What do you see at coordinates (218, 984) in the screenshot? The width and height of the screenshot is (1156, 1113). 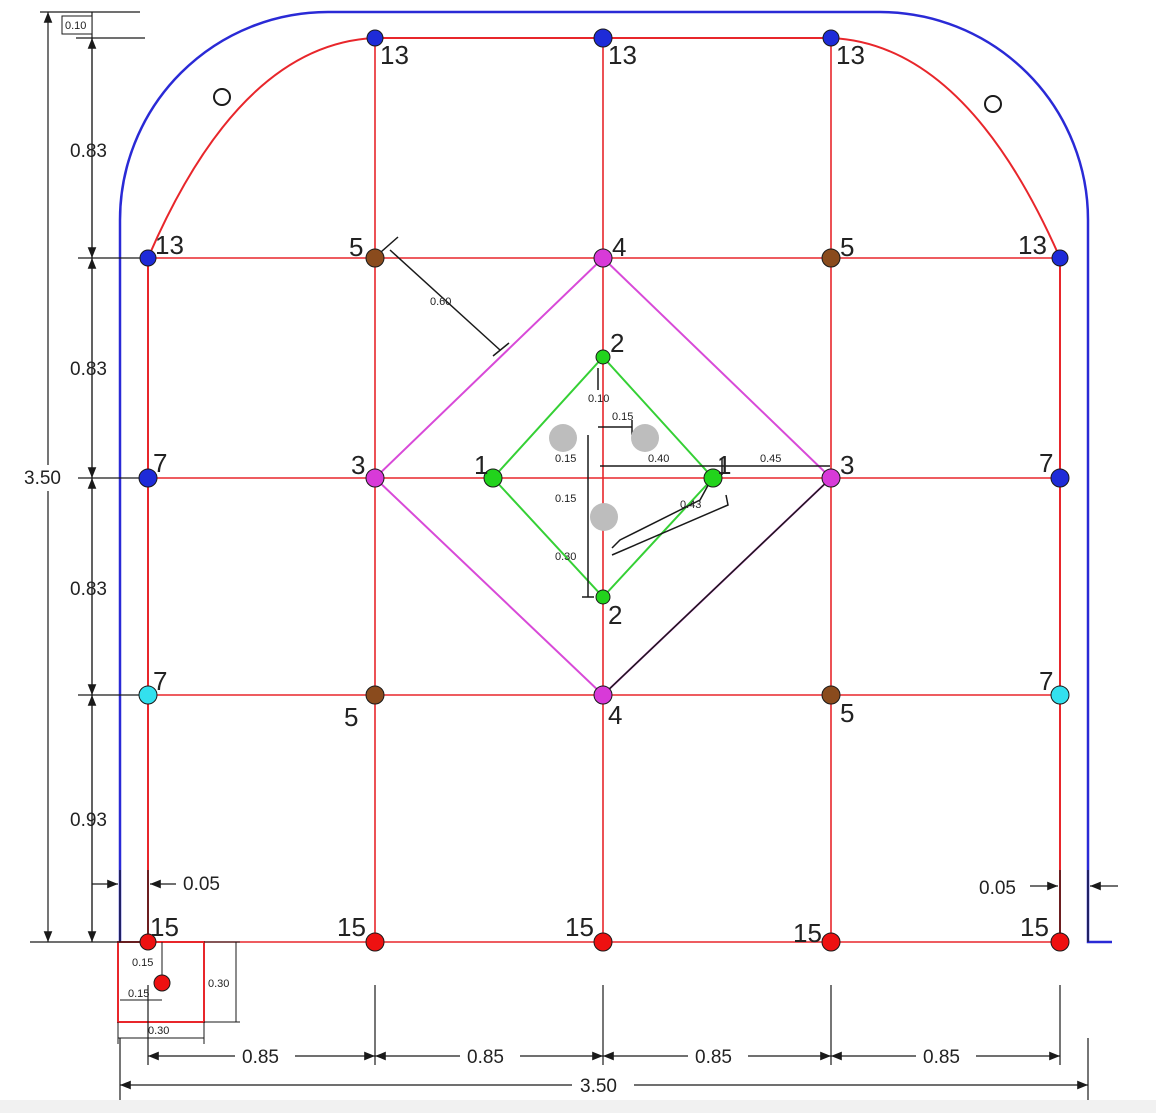 I see `lifter-box-h-label: 0.30` at bounding box center [218, 984].